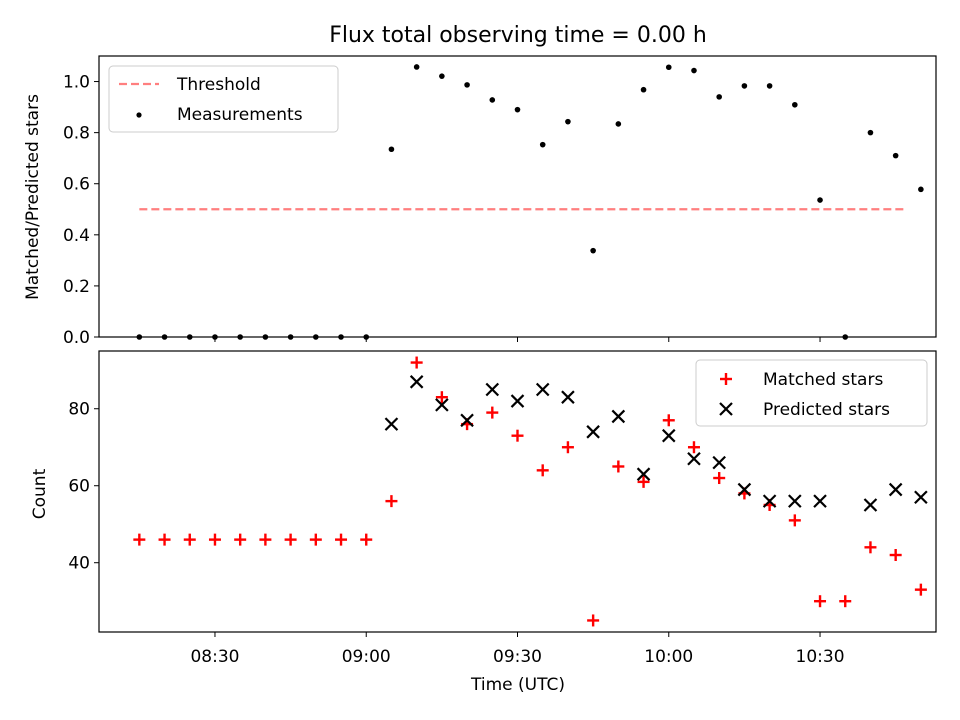 The height and width of the screenshot is (720, 960). I want to click on bottom-x-tick-label: 08:30, so click(214, 657).